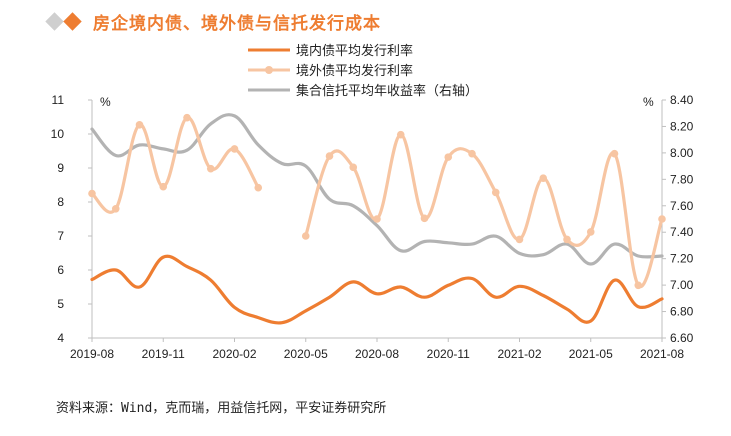  What do you see at coordinates (58, 134) in the screenshot?
I see `left-tick-label: 10` at bounding box center [58, 134].